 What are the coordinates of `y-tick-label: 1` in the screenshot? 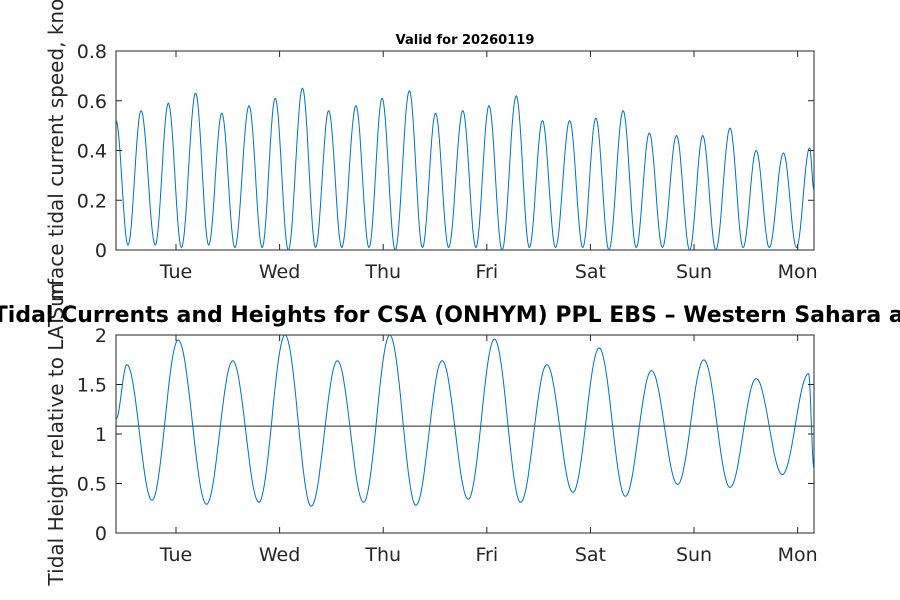 It's located at (101, 435).